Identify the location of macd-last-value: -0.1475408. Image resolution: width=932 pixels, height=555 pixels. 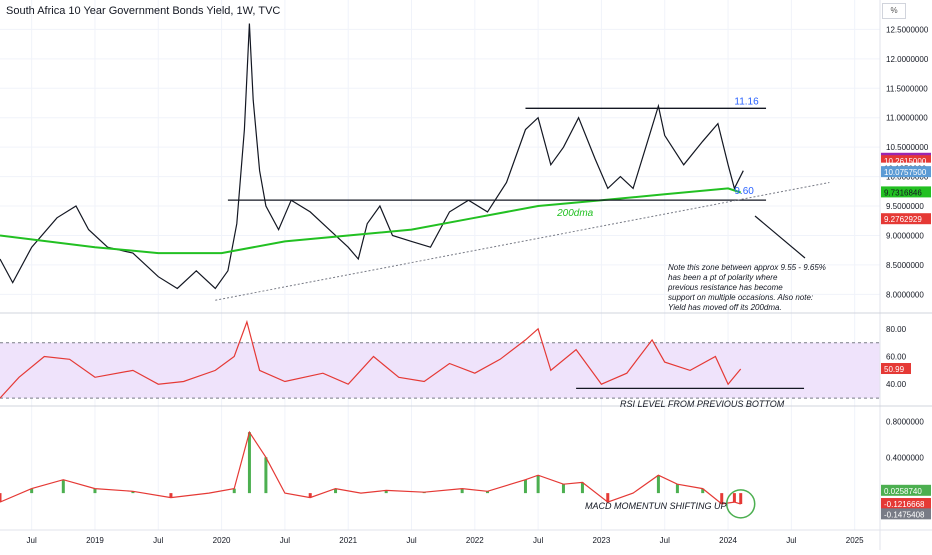
(904, 514).